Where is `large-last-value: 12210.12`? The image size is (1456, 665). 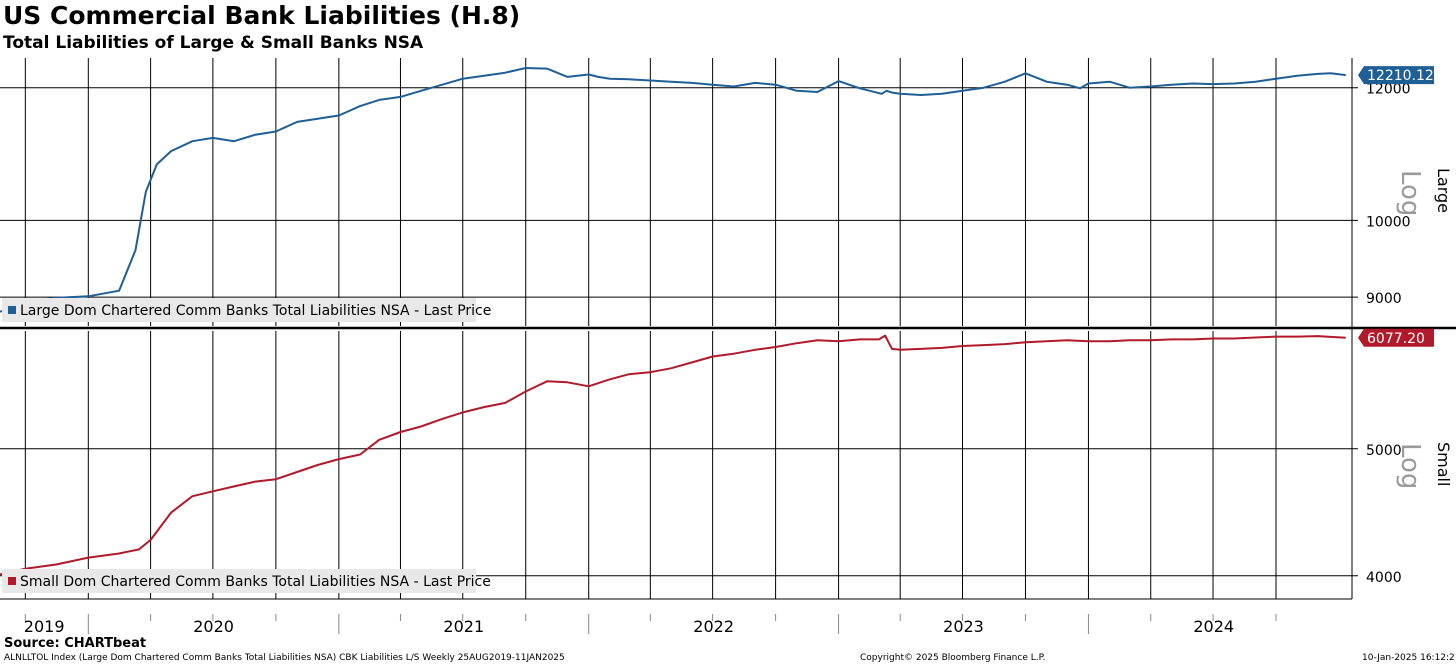 large-last-value: 12210.12 is located at coordinates (1400, 76).